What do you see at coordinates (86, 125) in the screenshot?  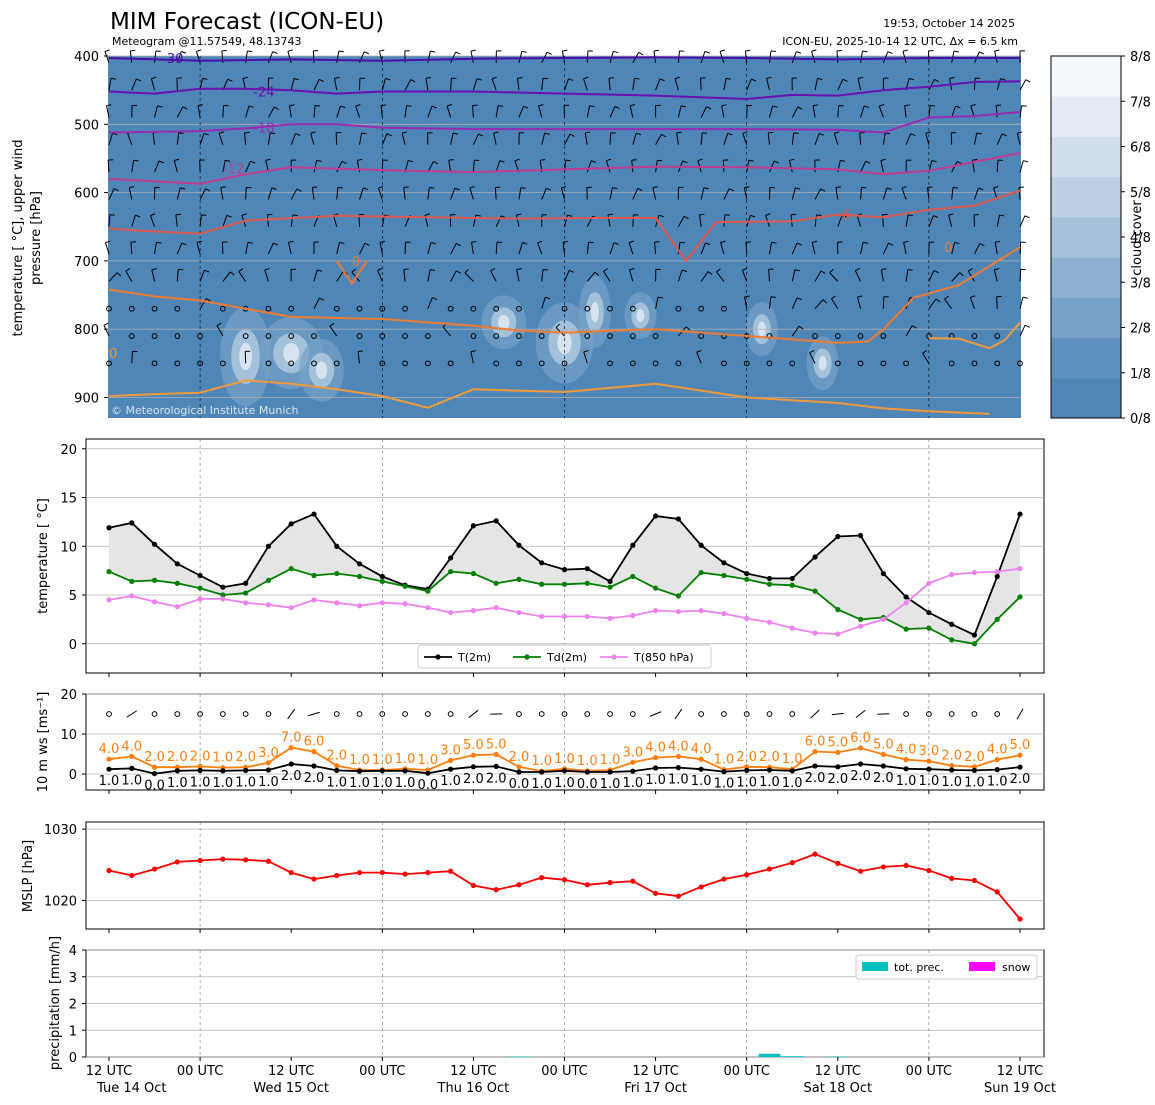 I see `y-tick-label: 500` at bounding box center [86, 125].